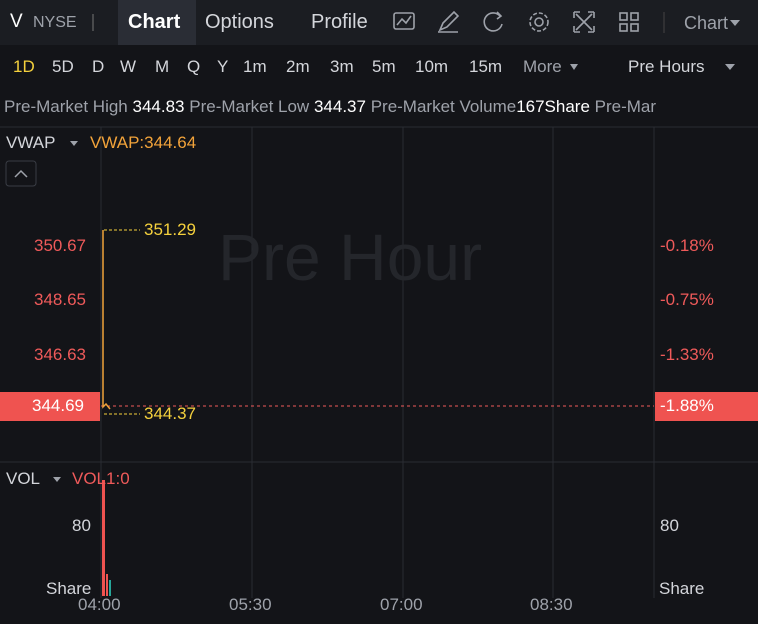 This screenshot has width=758, height=624. Describe the element at coordinates (342, 66) in the screenshot. I see `timeframe: 3m` at that location.